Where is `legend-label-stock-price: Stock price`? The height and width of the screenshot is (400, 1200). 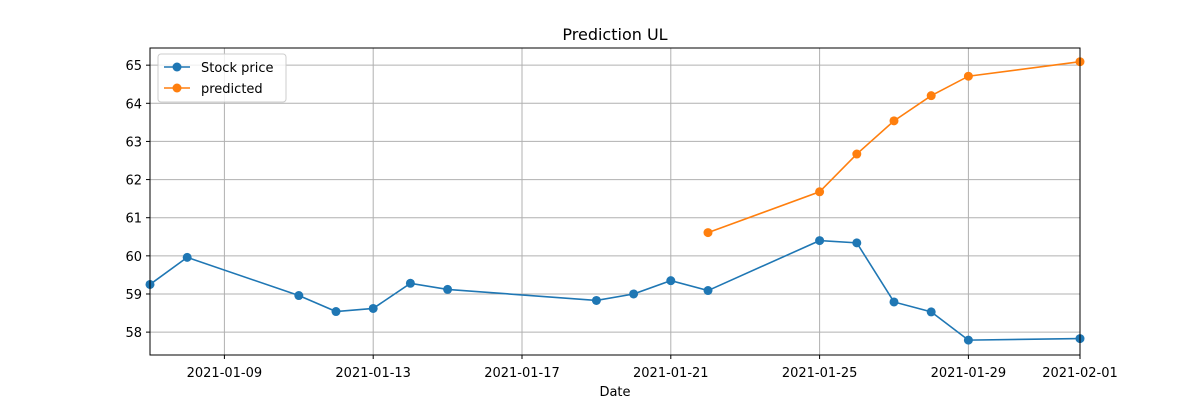
legend-label-stock-price: Stock price is located at coordinates (237, 68).